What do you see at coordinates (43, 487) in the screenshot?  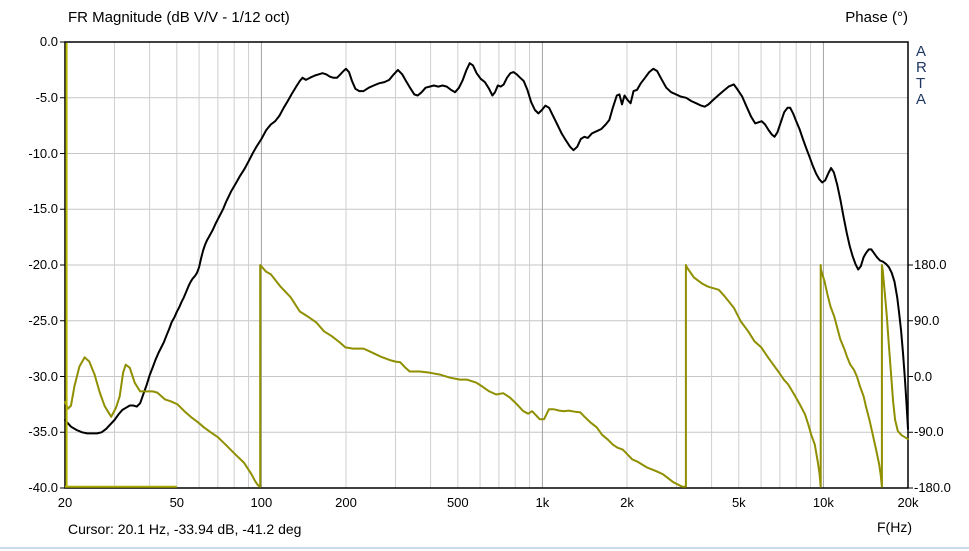 I see `y-left-tick-label: -40.0` at bounding box center [43, 487].